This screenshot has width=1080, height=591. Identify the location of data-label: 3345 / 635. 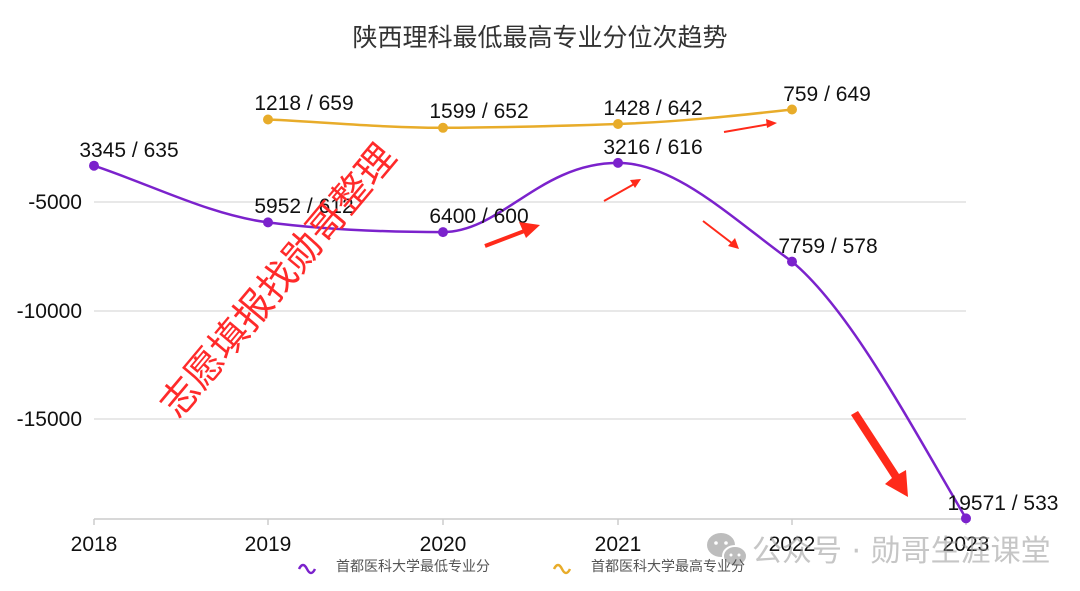
(128, 150).